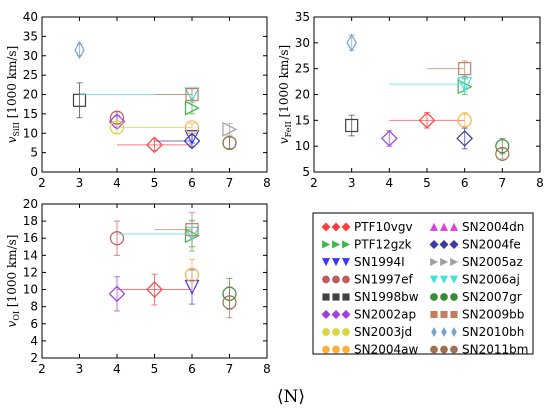 This screenshot has height=420, width=560. What do you see at coordinates (475, 245) in the screenshot?
I see `legend-entry-SN2004fe: SN2004fe` at bounding box center [475, 245].